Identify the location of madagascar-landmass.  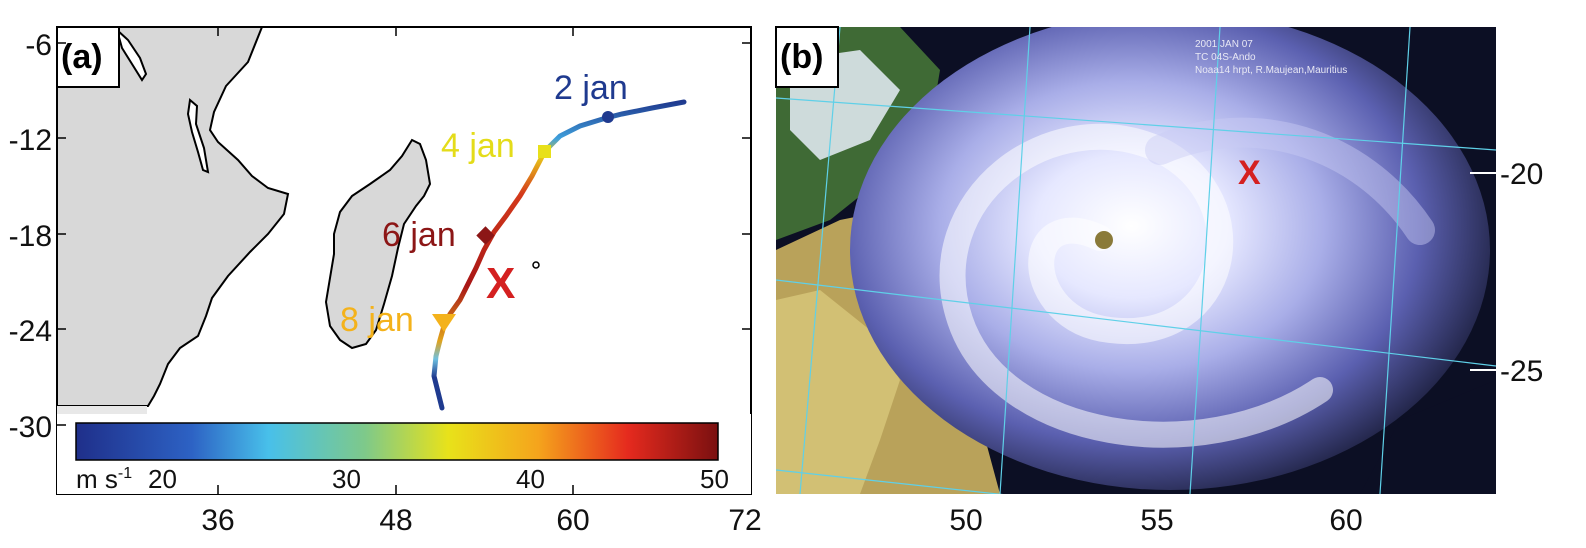
(378, 244).